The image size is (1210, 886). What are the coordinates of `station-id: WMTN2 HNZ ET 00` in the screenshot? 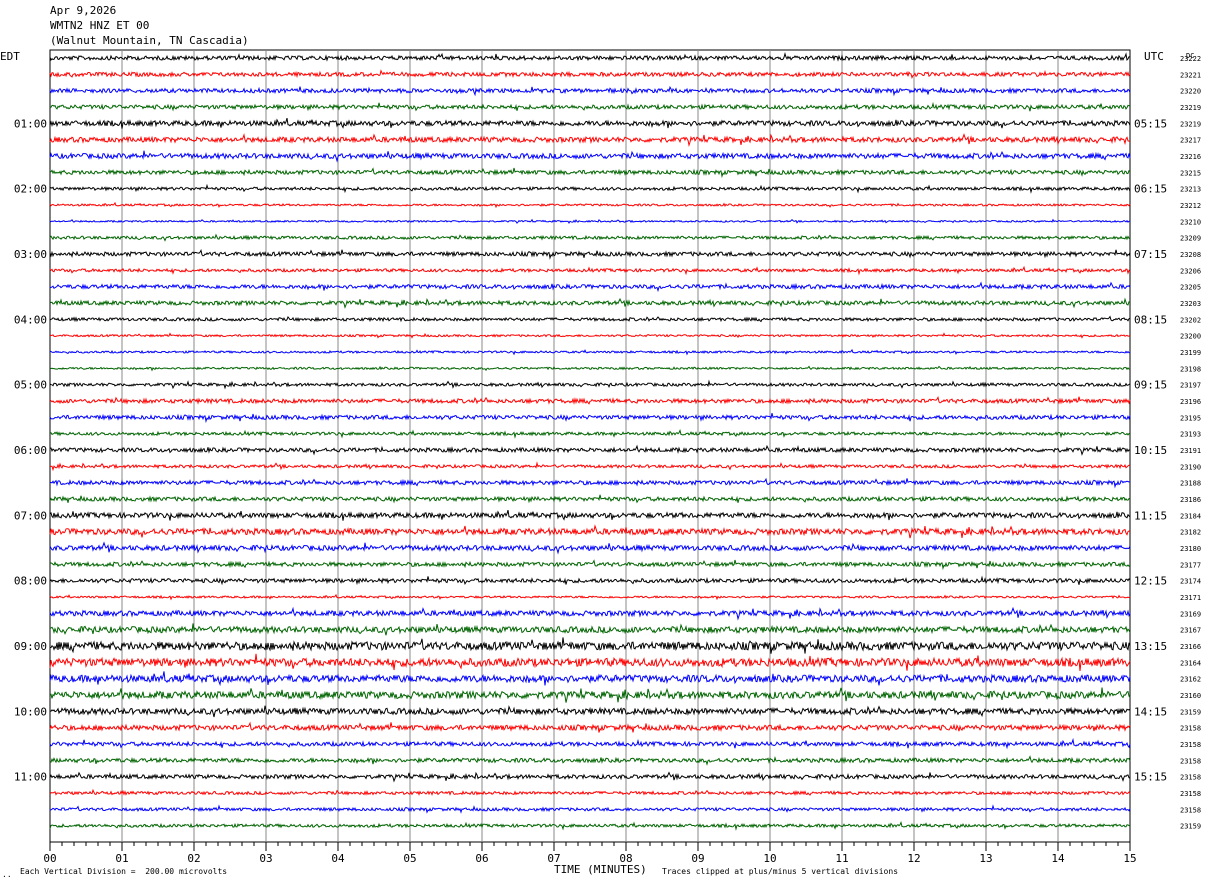 It's located at (100, 25).